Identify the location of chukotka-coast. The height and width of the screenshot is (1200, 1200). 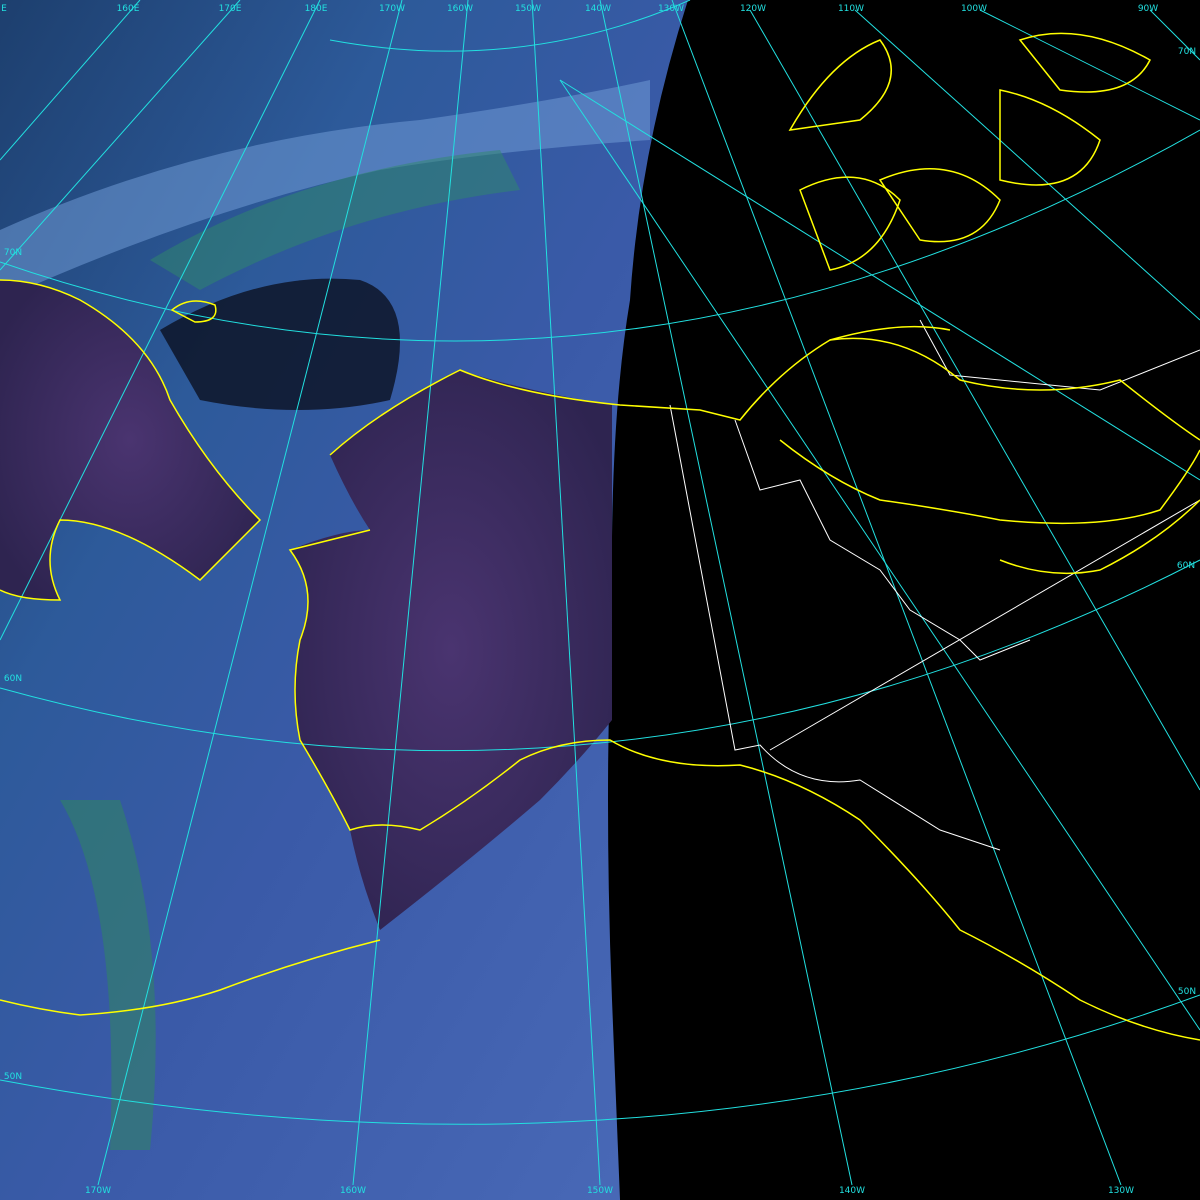
(131, 440).